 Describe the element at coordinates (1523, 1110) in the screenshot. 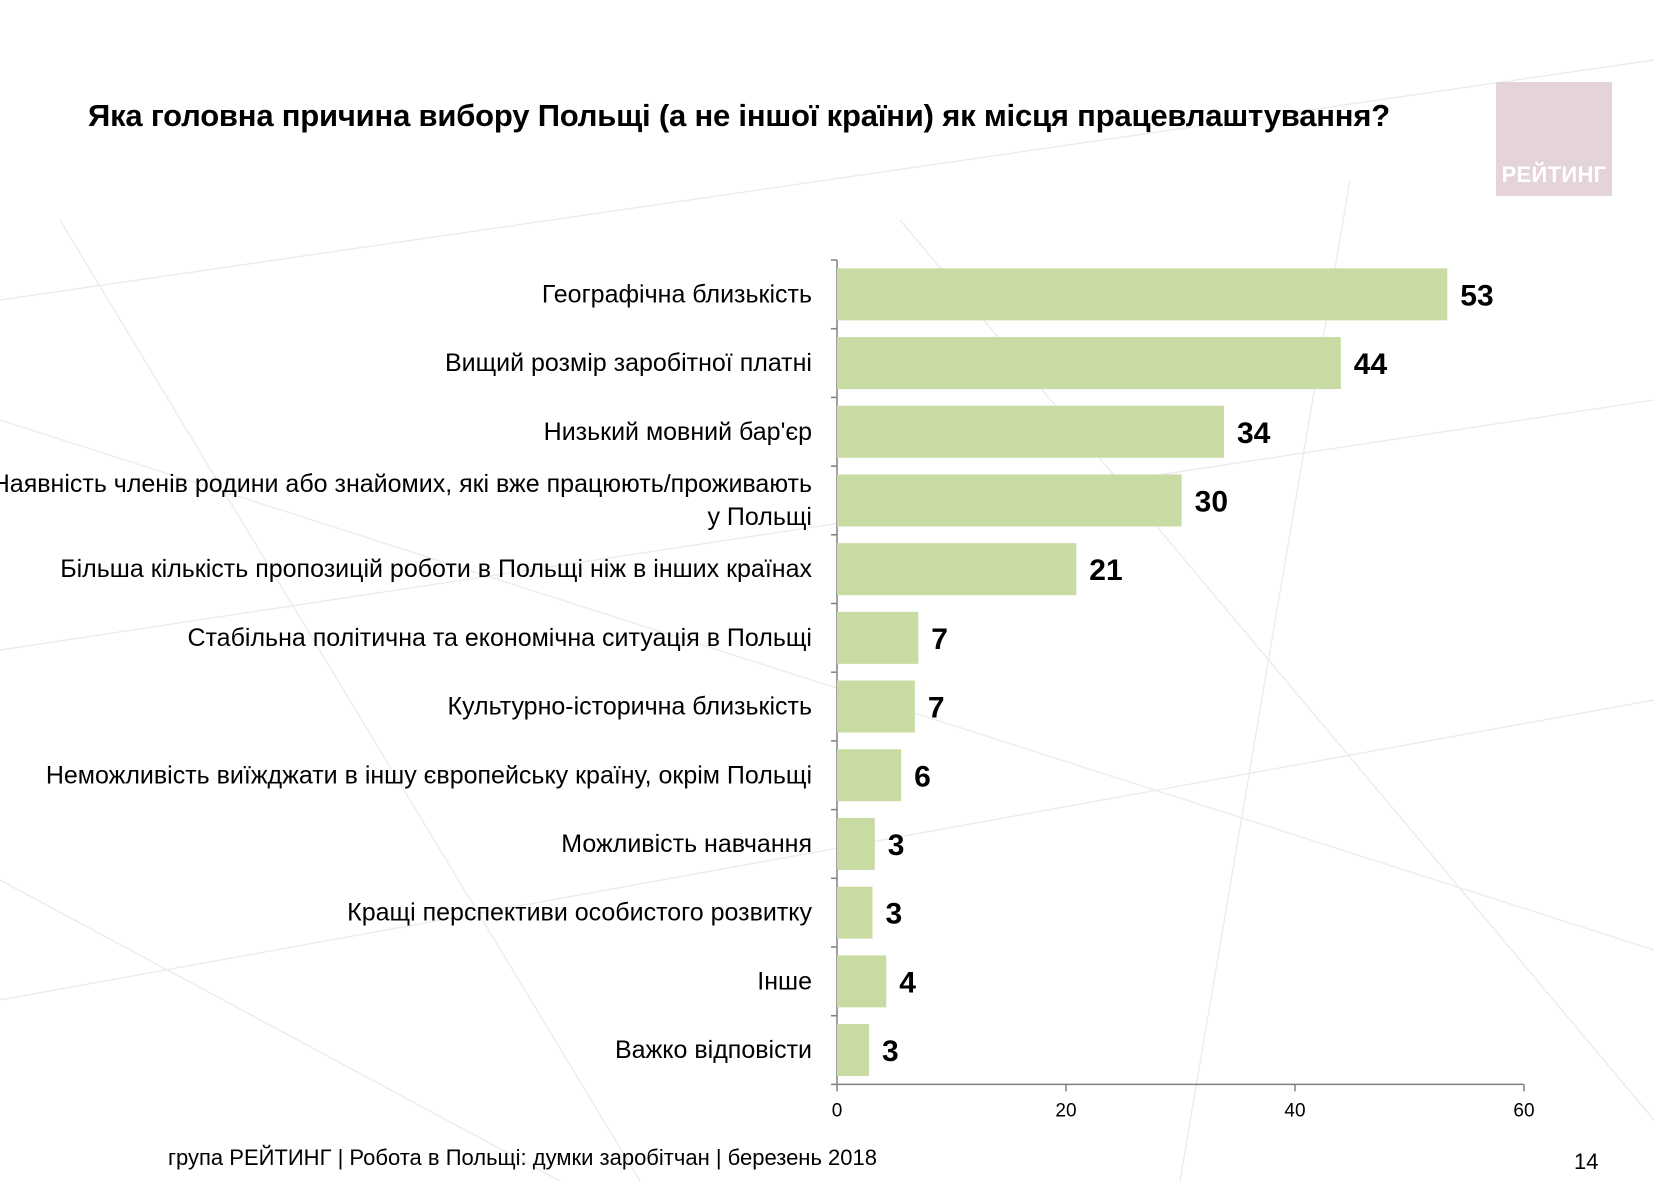

I see `x-tick-label: 60` at that location.